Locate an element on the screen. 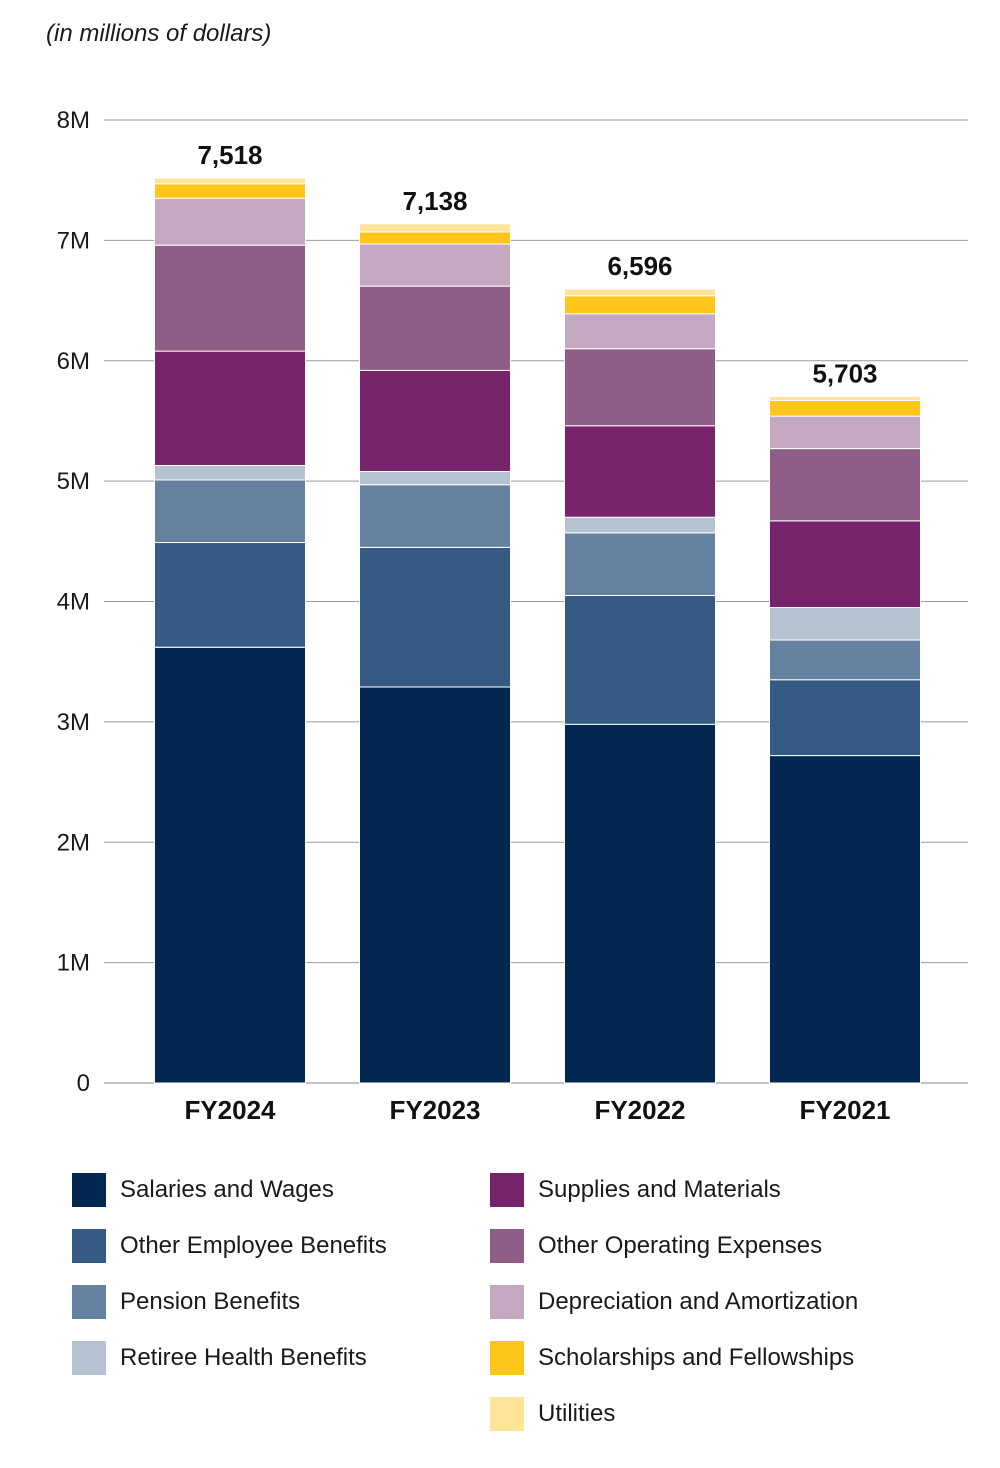 Image resolution: width=1000 pixels, height=1468 pixels. legend-item: Other Operating Expenses is located at coordinates (656, 1246).